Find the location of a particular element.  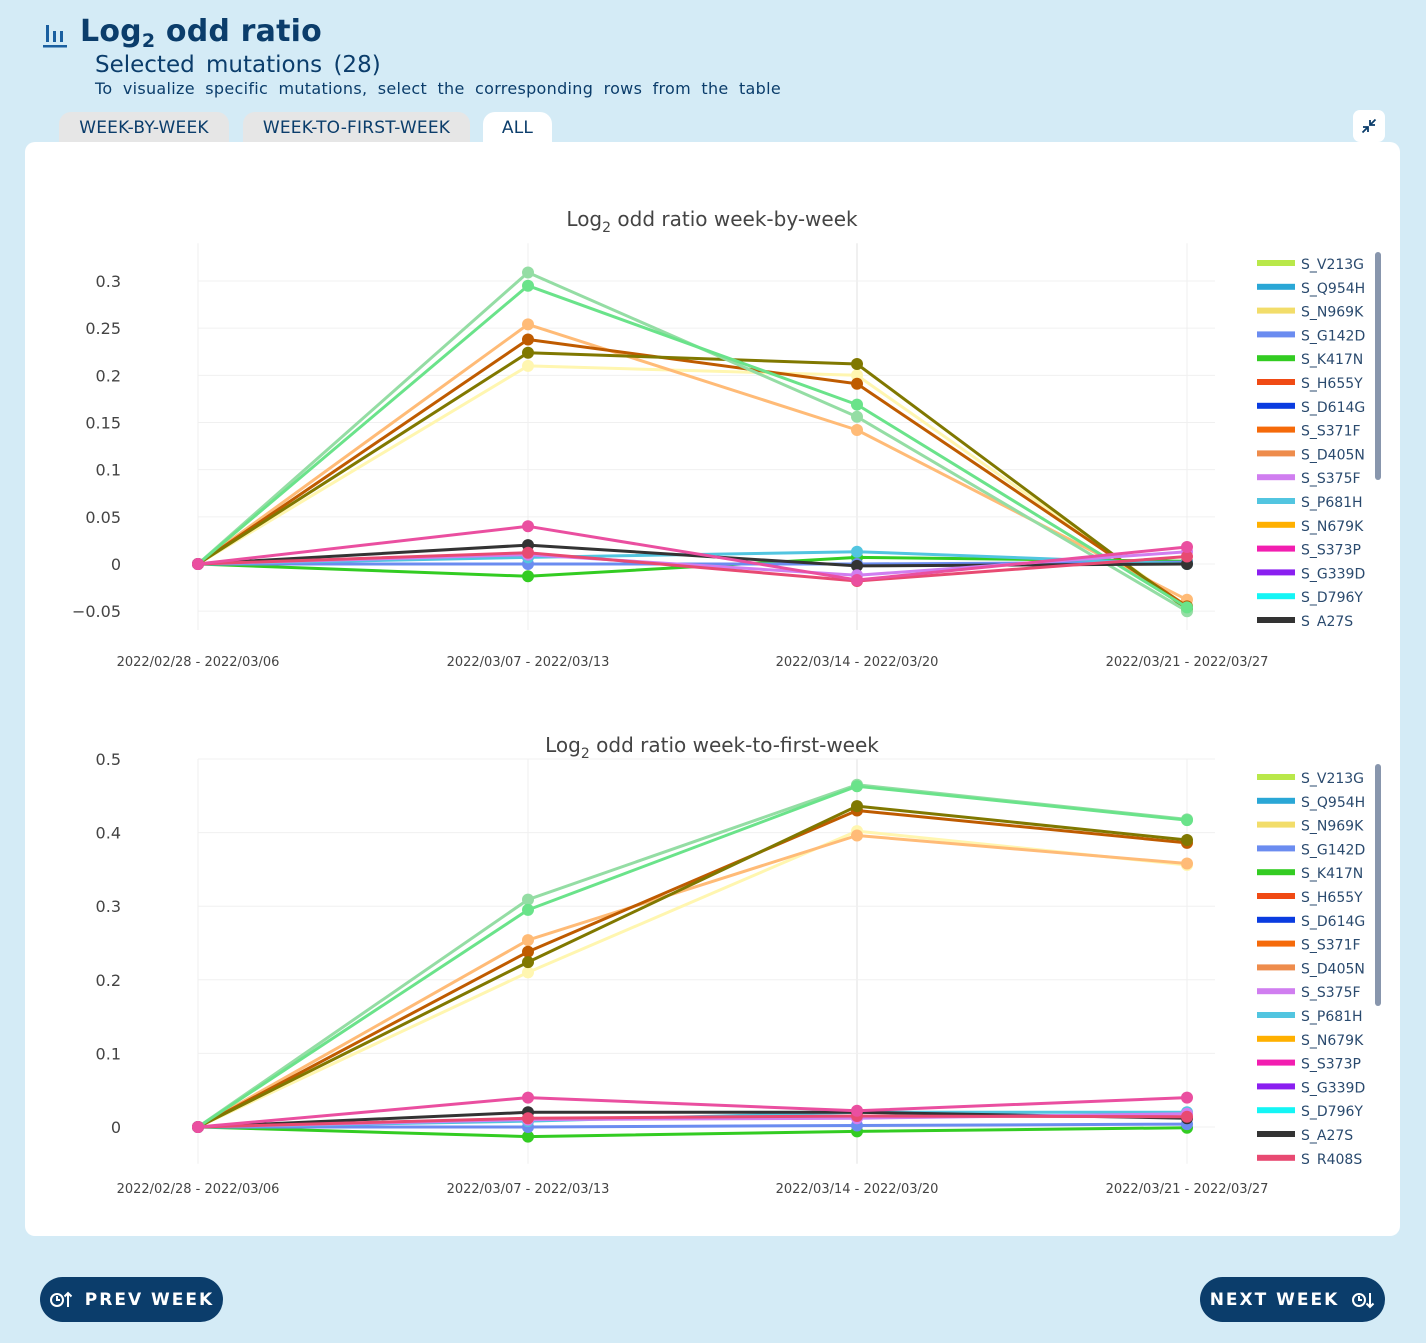

legend-label: S_A27S is located at coordinates (1327, 1136).